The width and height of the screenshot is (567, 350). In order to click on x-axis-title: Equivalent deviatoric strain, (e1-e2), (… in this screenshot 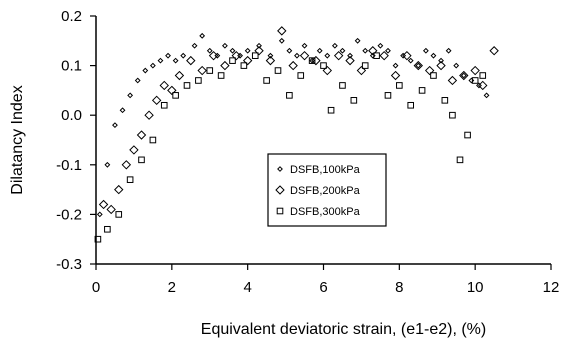, I will do `click(343, 329)`.